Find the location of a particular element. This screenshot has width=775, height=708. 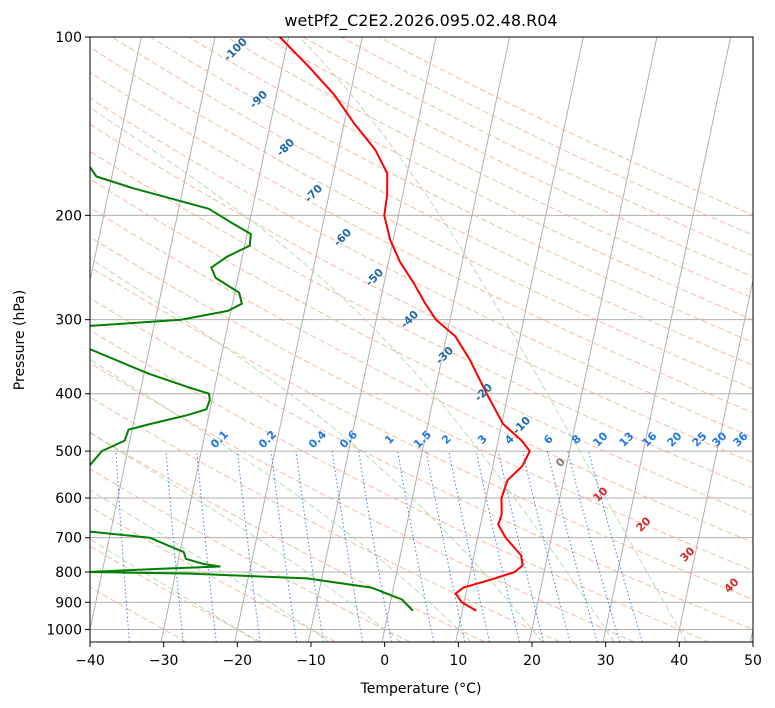

y-tick-label: 700 is located at coordinates (68, 539).